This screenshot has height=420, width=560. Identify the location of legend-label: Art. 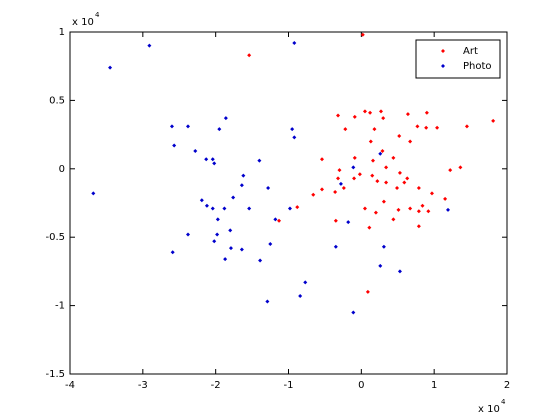
(470, 51).